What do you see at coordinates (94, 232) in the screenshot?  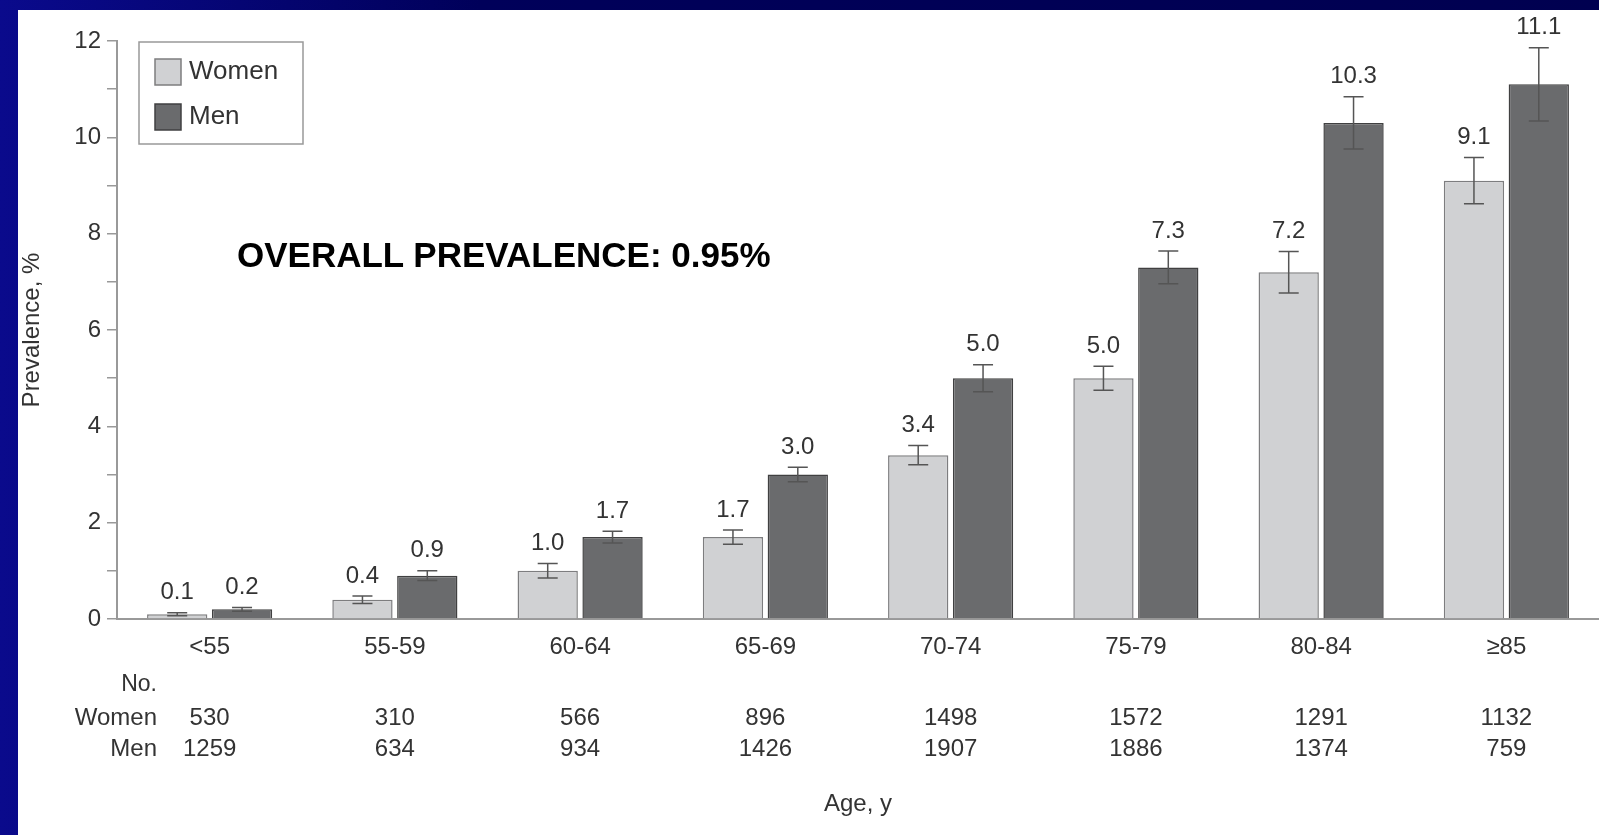 I see `y-tick-label: 8` at bounding box center [94, 232].